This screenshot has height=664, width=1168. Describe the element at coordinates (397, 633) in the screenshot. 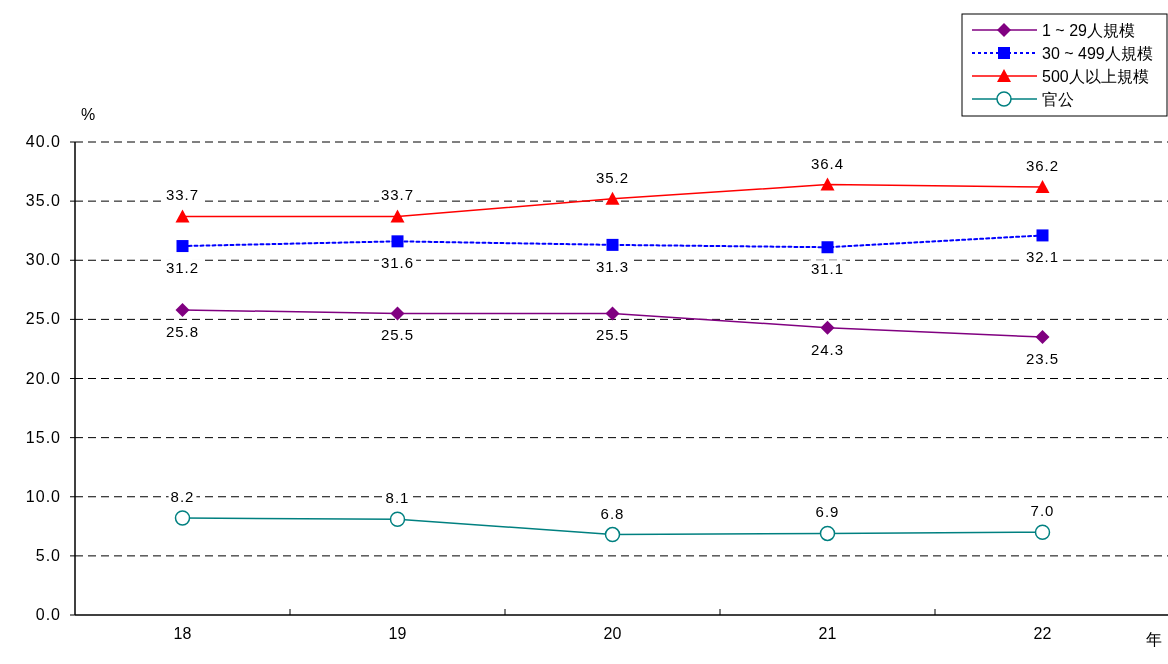

I see `x-tick-label: 19` at that location.